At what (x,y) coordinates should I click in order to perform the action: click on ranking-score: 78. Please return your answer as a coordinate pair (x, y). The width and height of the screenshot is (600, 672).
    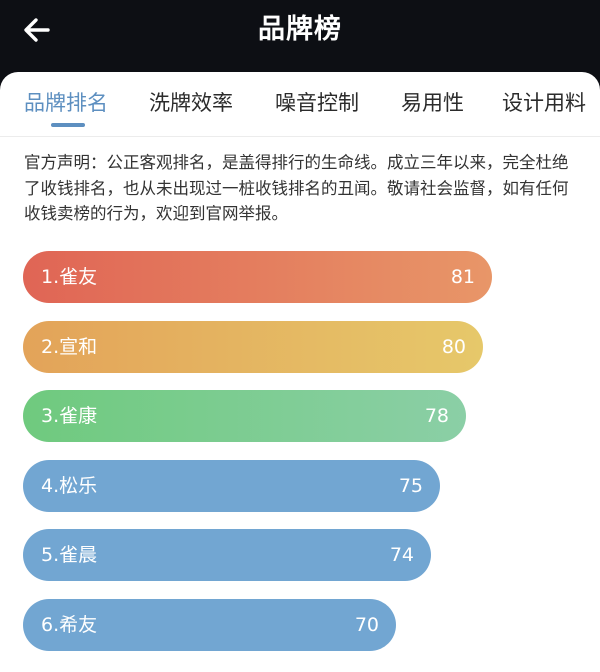
    Looking at the image, I should click on (436, 416).